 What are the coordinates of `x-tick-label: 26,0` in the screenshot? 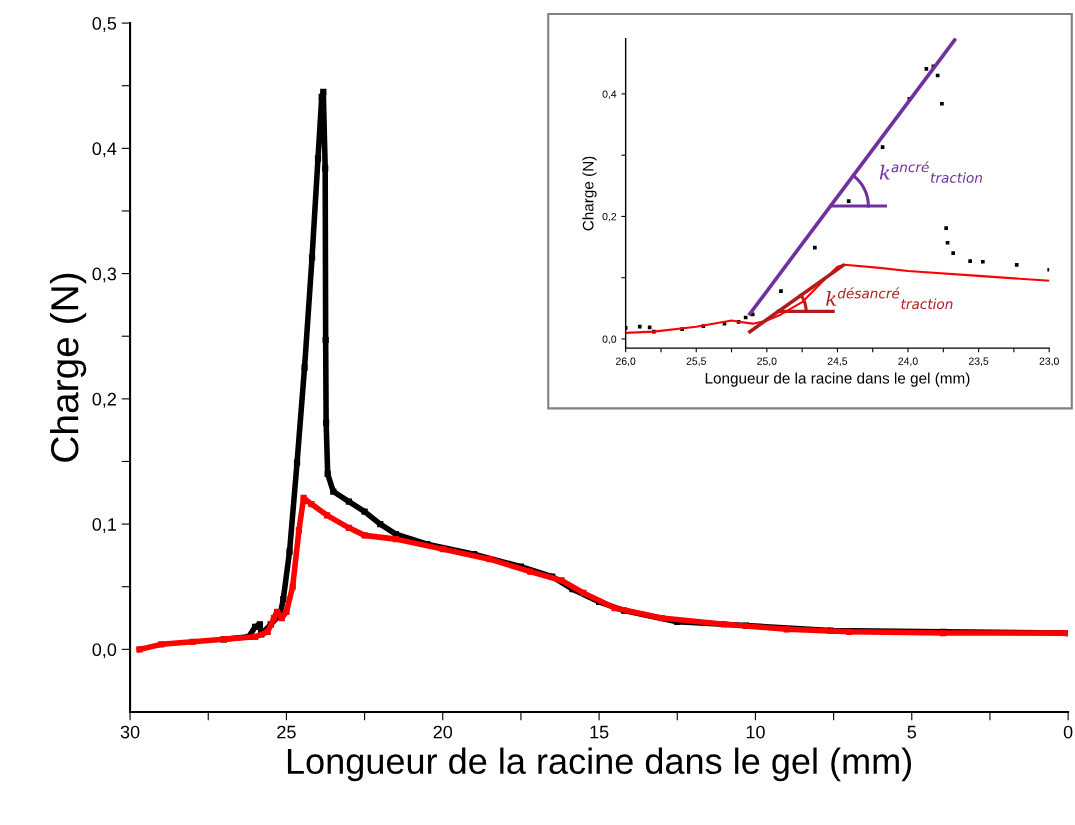 It's located at (626, 362).